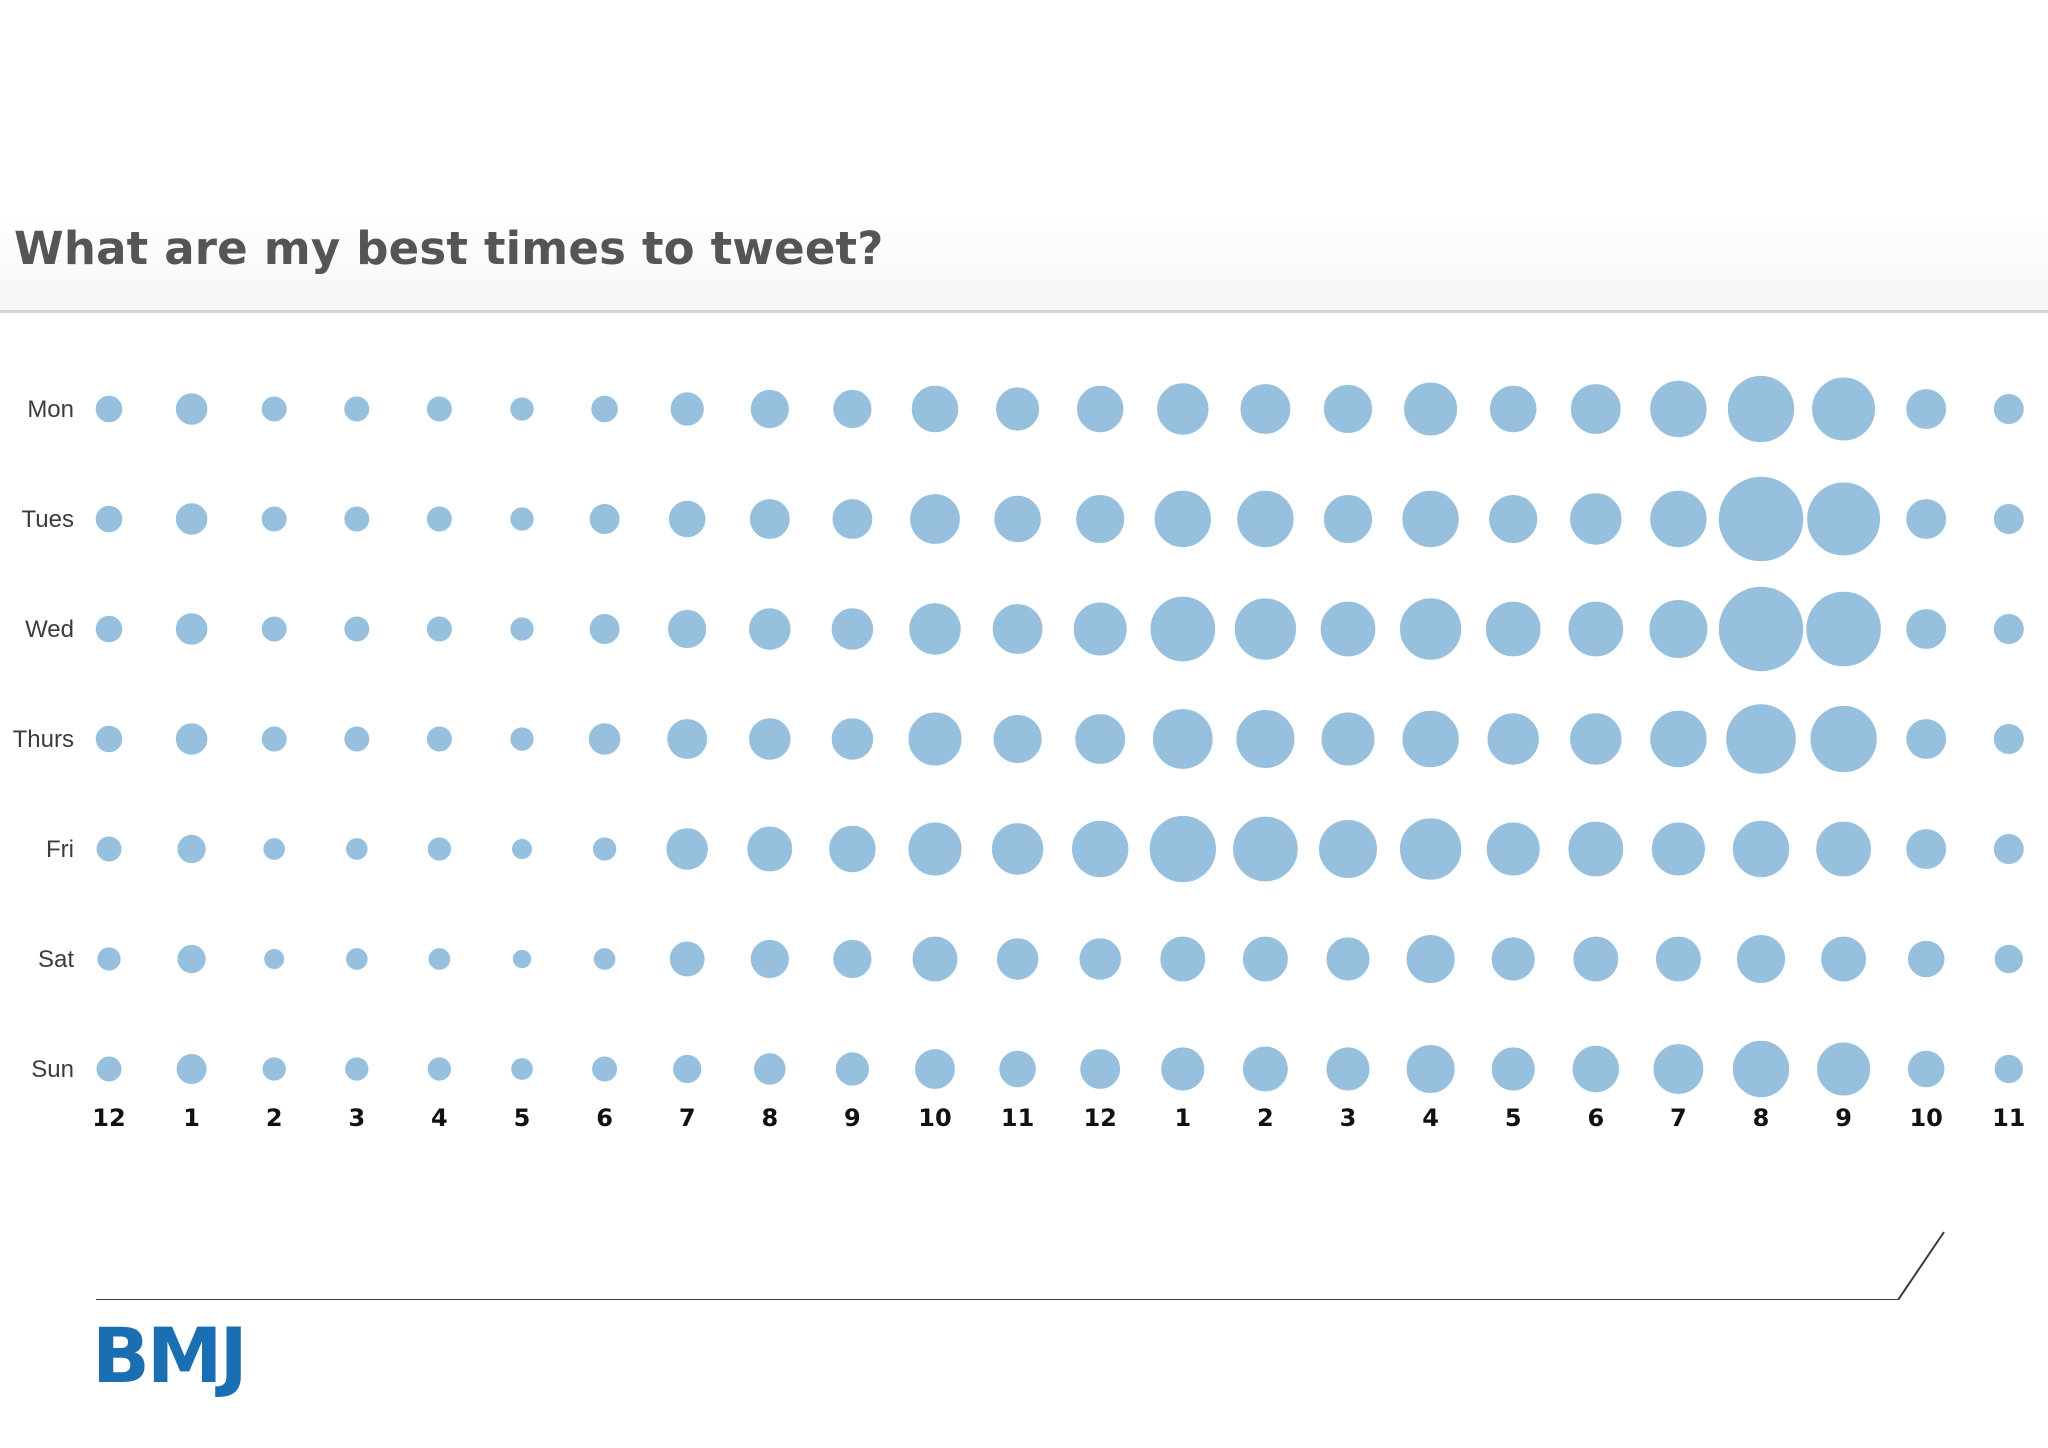 This screenshot has height=1448, width=2048. I want to click on column-label: 3, so click(1348, 1118).